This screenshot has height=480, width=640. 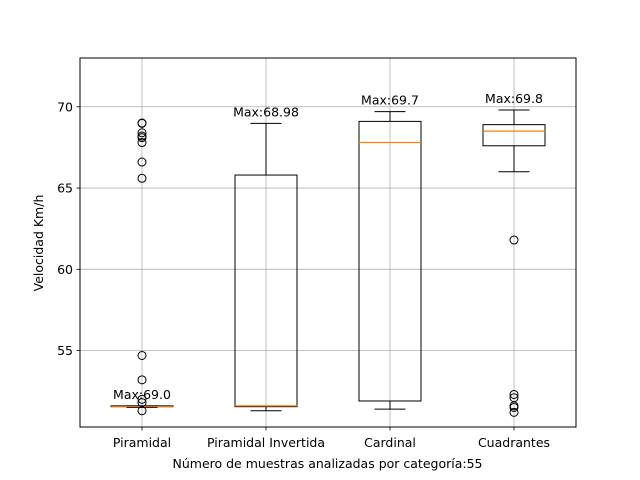 I want to click on y-tick-label: 70, so click(x=65, y=106).